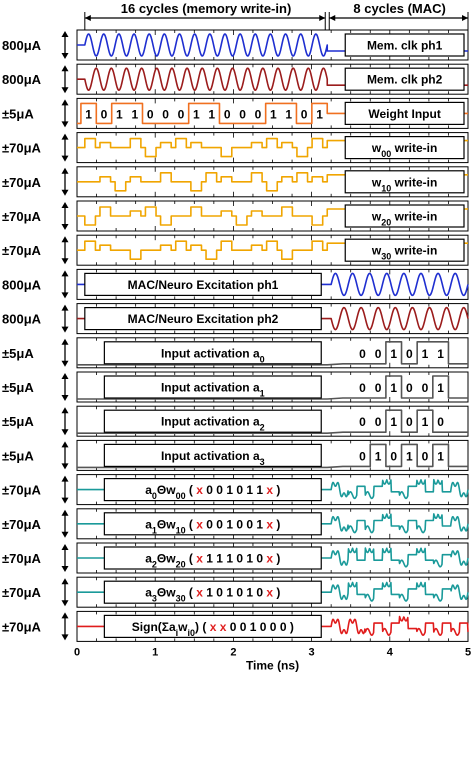 The width and height of the screenshot is (474, 775). I want to click on row-label: w10 write-in, so click(404, 184).